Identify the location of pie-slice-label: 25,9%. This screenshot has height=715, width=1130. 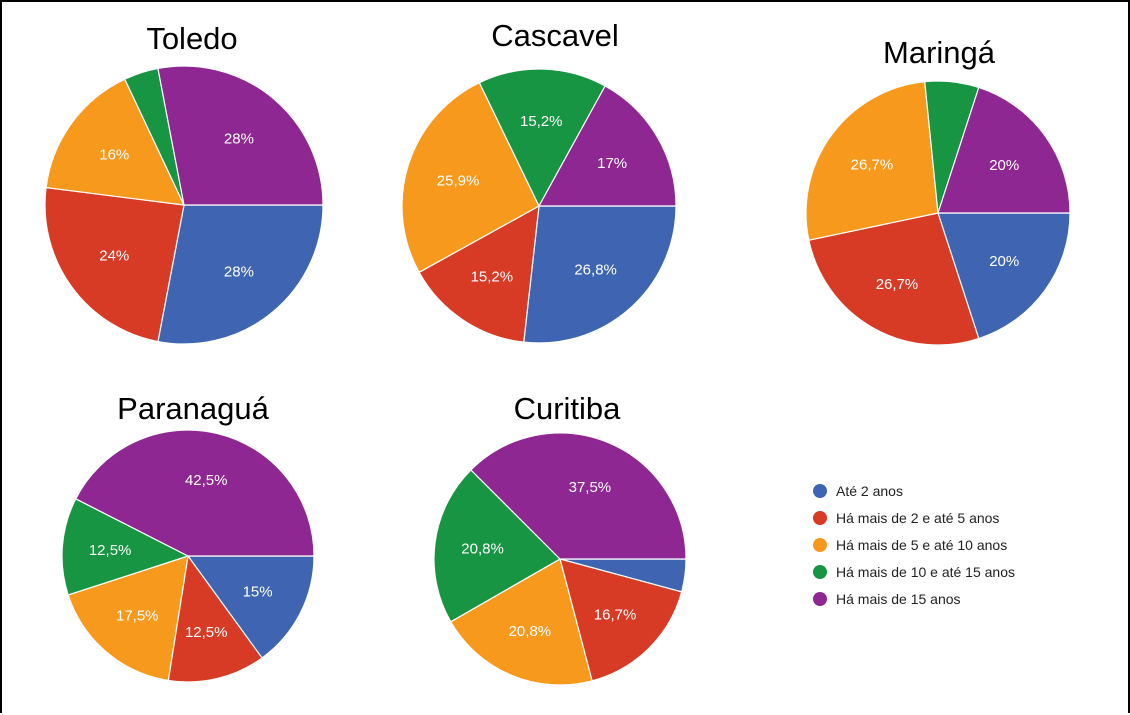
(458, 180).